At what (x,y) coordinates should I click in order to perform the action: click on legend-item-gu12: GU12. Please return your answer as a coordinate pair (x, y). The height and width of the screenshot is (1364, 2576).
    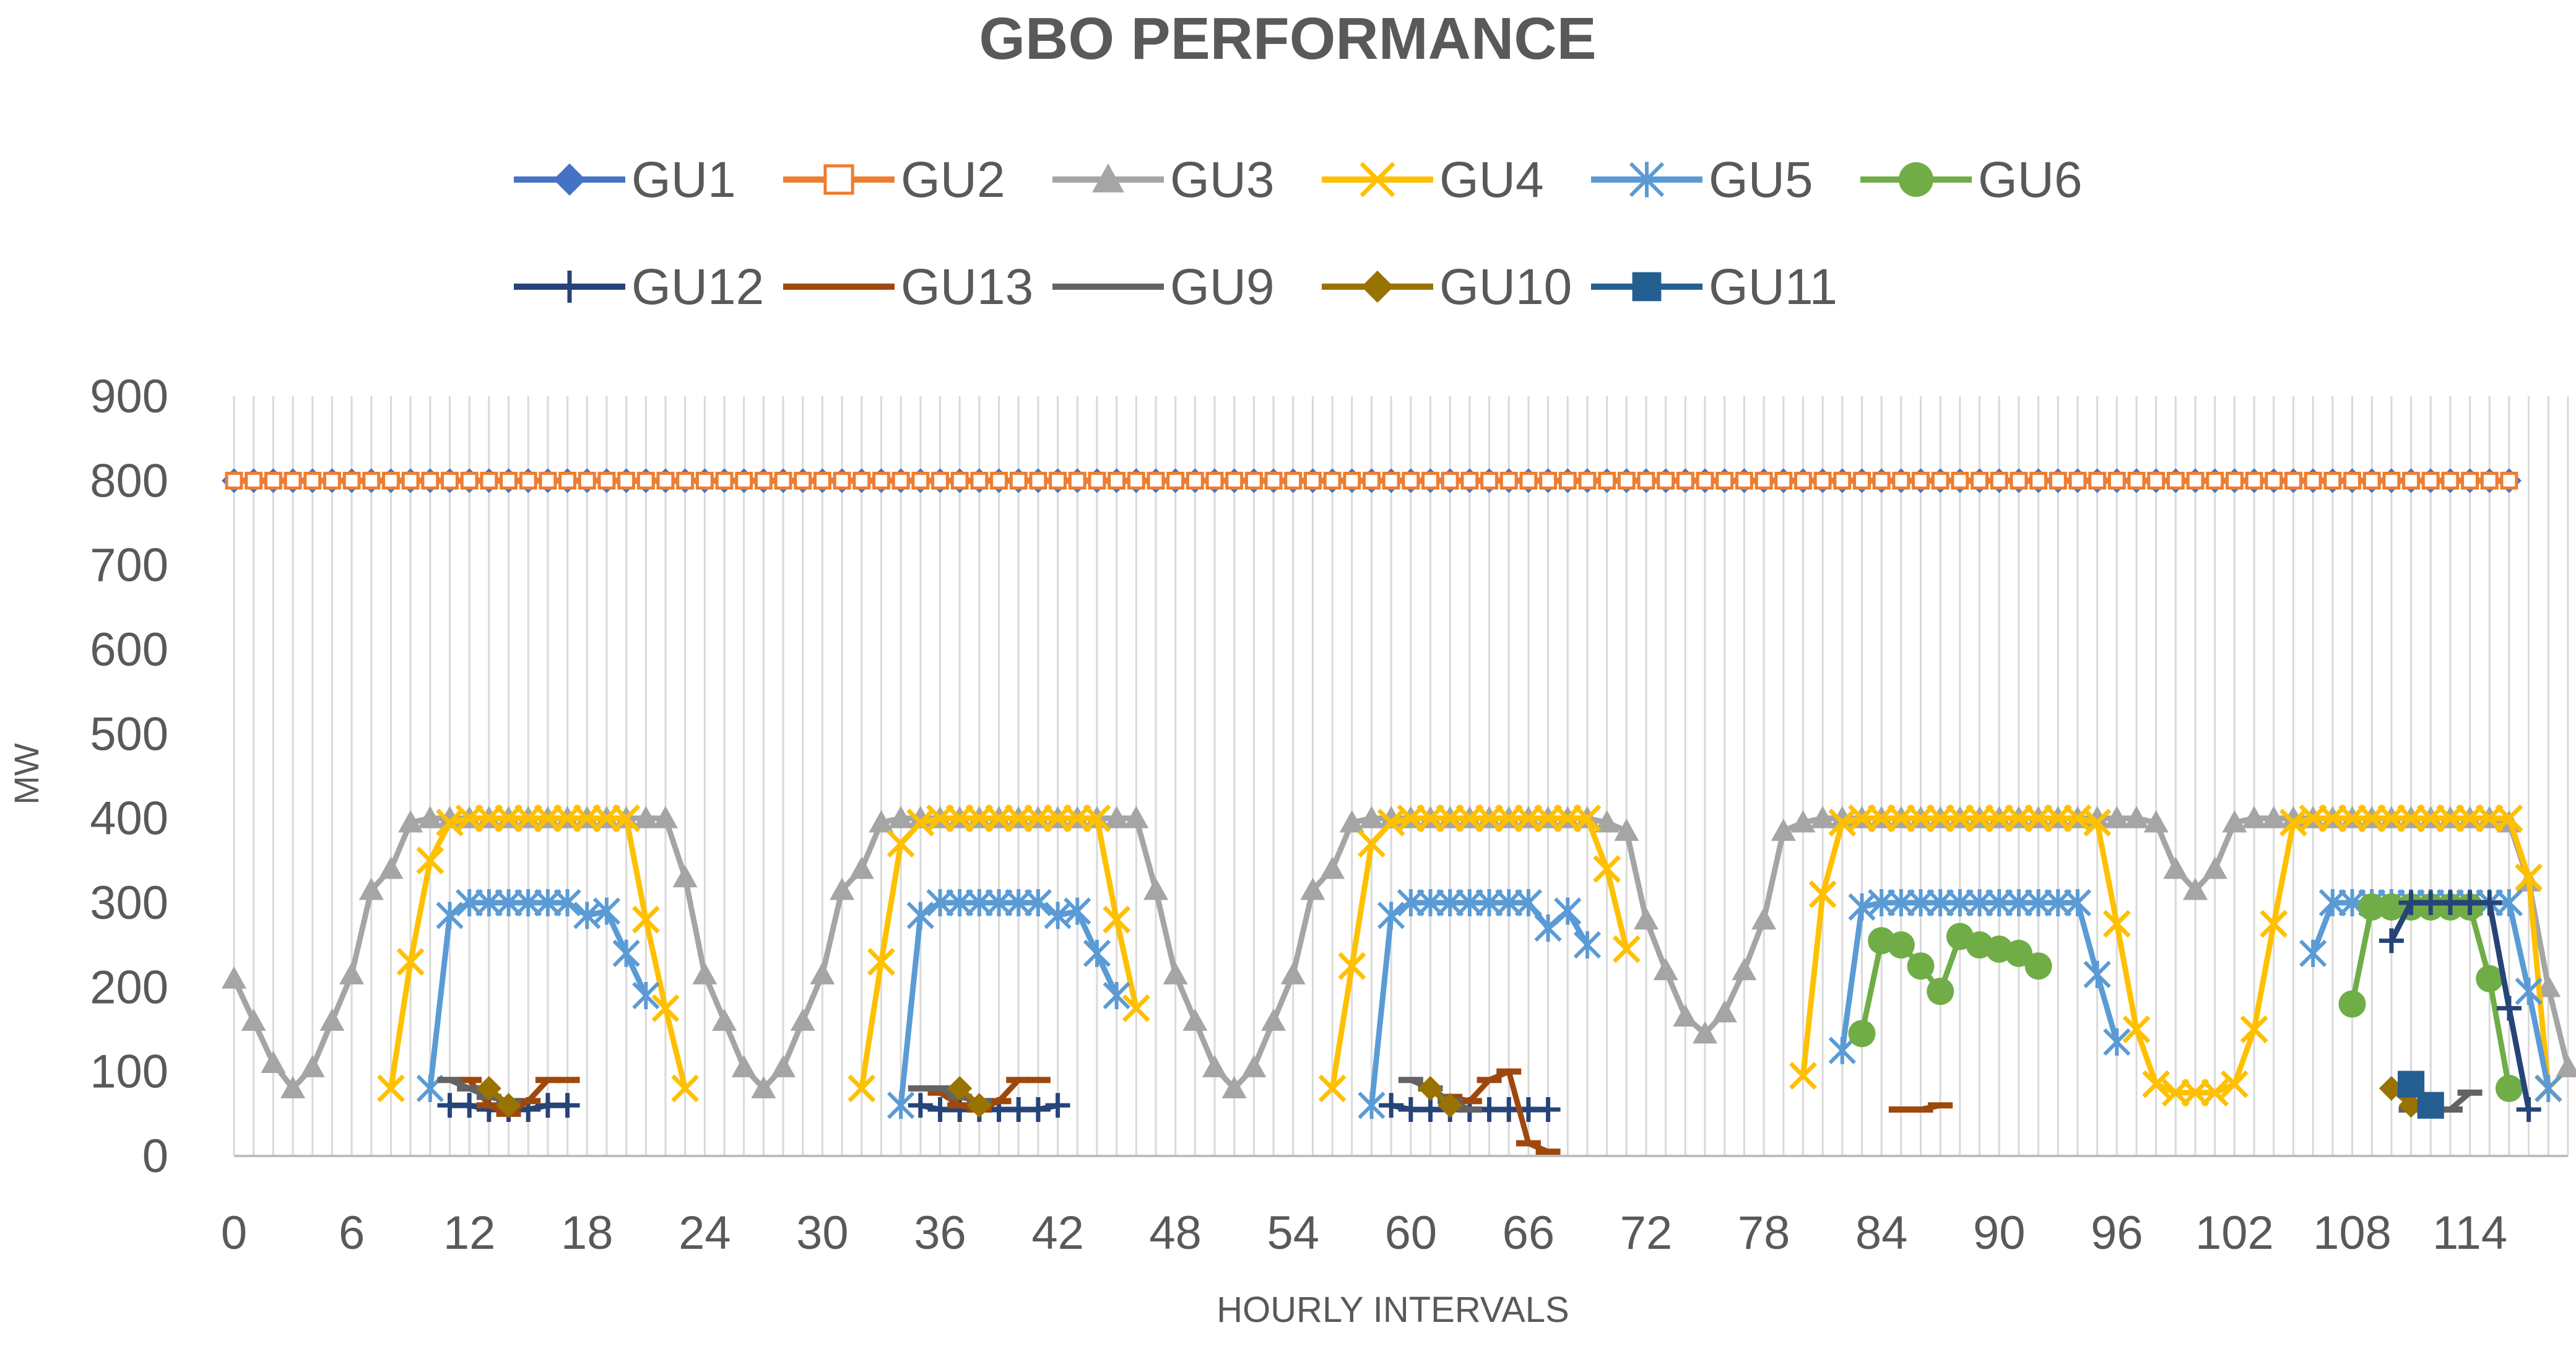
    Looking at the image, I should click on (639, 287).